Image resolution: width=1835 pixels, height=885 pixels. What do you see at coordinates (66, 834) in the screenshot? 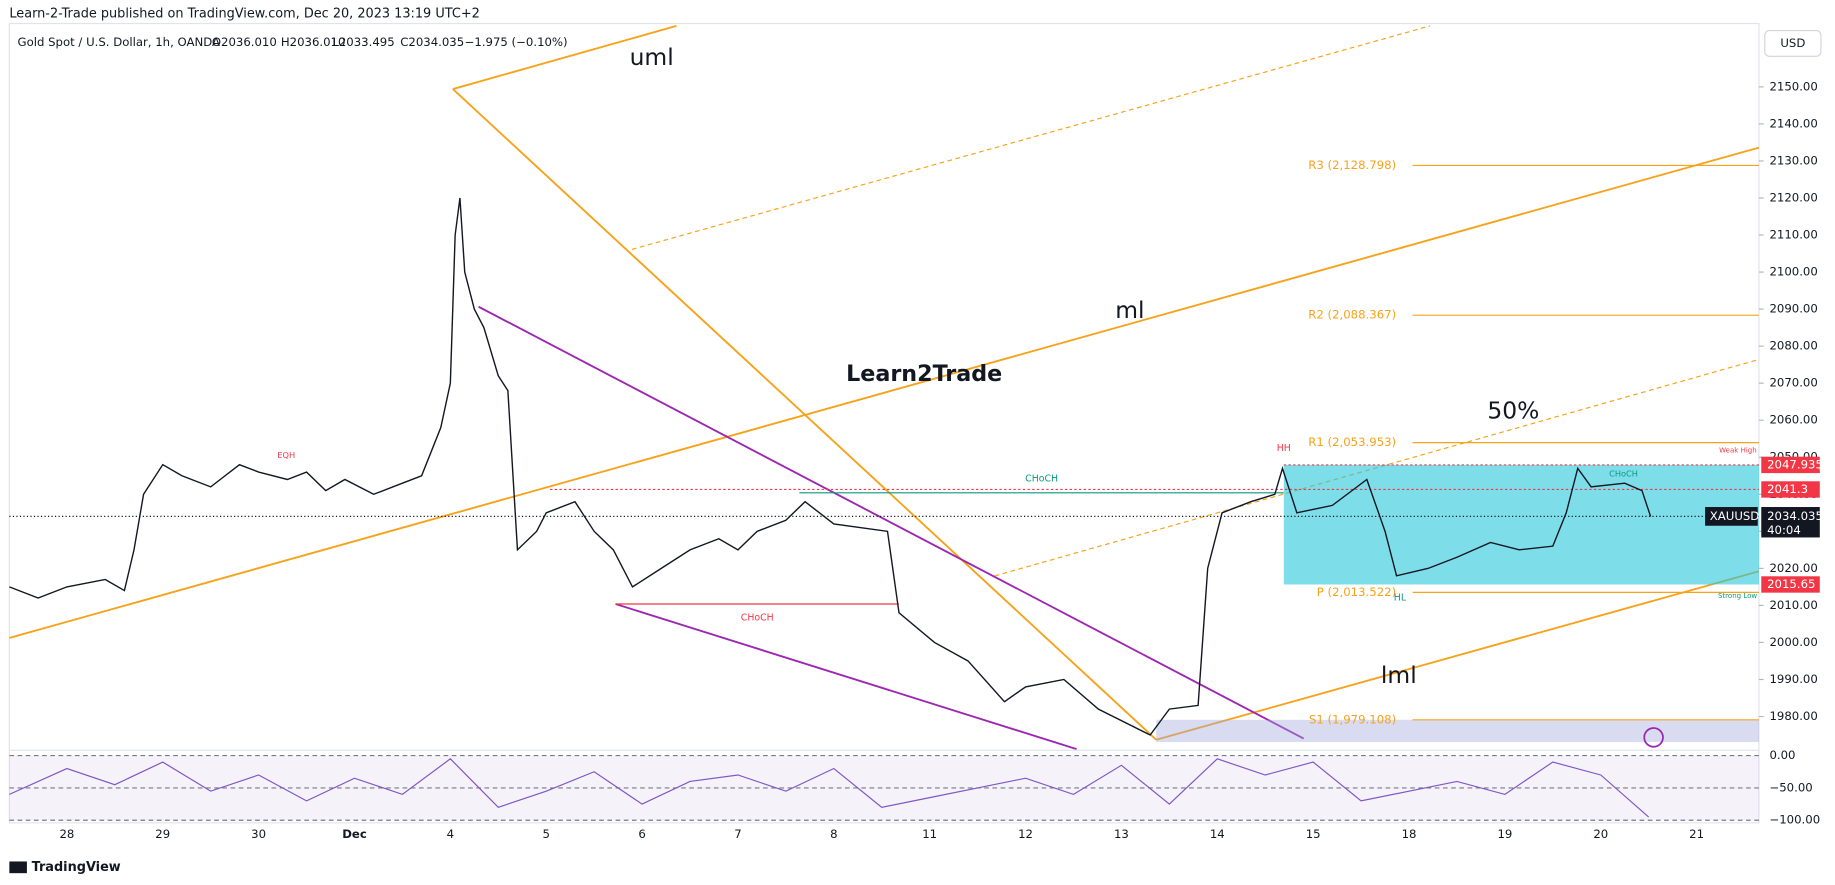
I see `x-tick-label: 28` at bounding box center [66, 834].